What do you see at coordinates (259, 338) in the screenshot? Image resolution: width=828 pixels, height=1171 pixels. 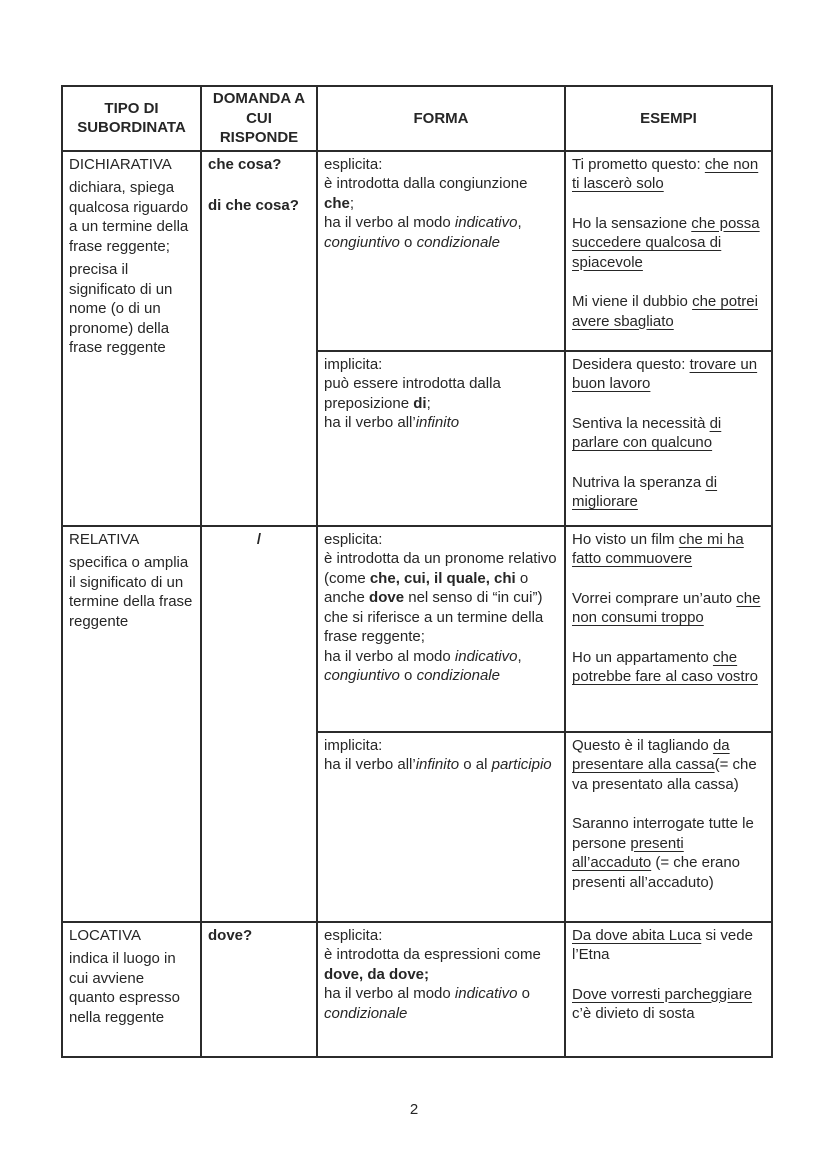 I see `cell-domanda-dichiarativa: che cosa? di che cosa?` at bounding box center [259, 338].